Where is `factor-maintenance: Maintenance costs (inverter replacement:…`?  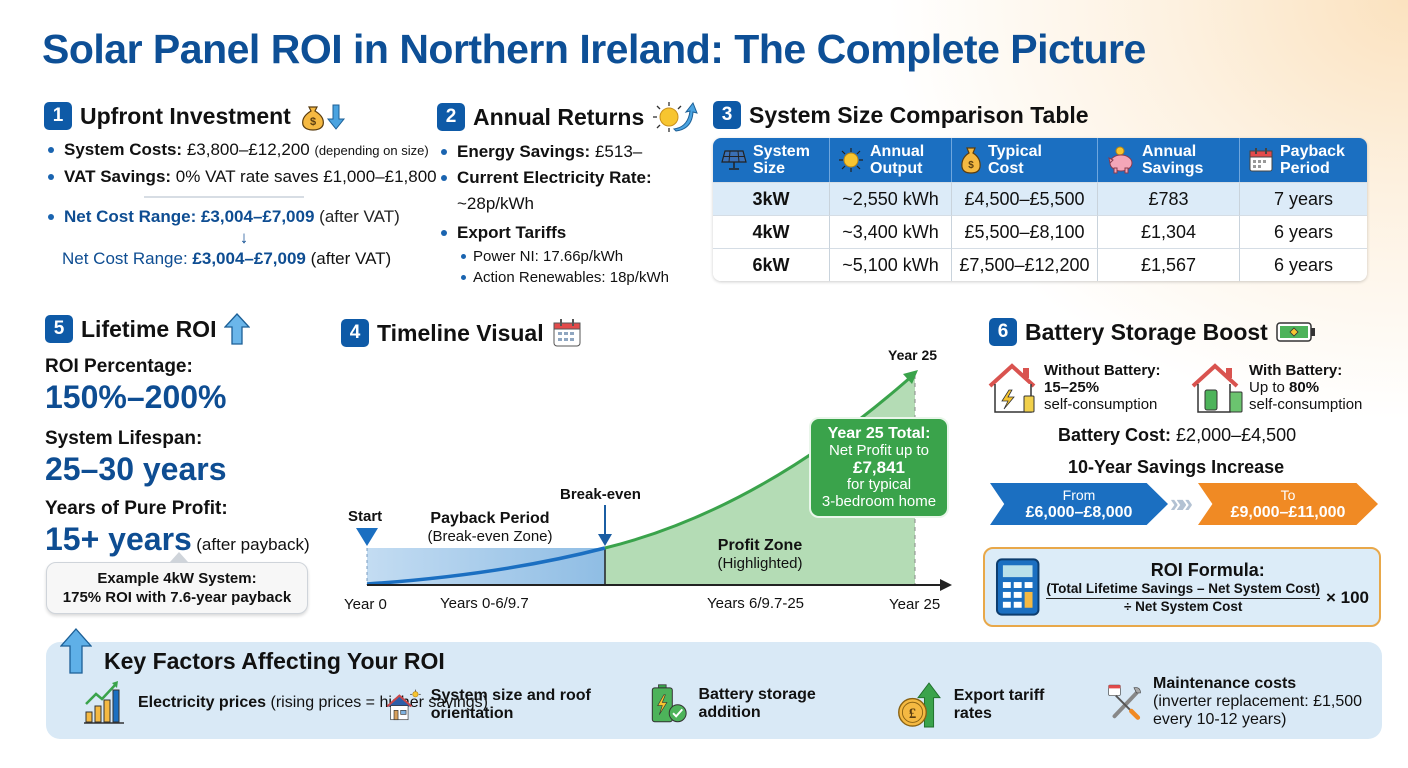
factor-maintenance: Maintenance costs (inverter replacement:… is located at coordinates (1243, 702).